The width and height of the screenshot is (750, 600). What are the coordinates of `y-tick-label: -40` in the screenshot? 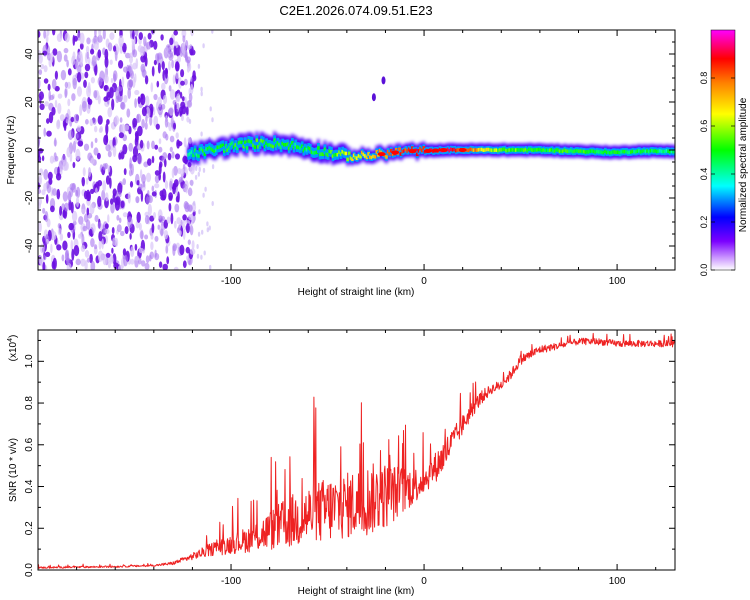 It's located at (29, 245).